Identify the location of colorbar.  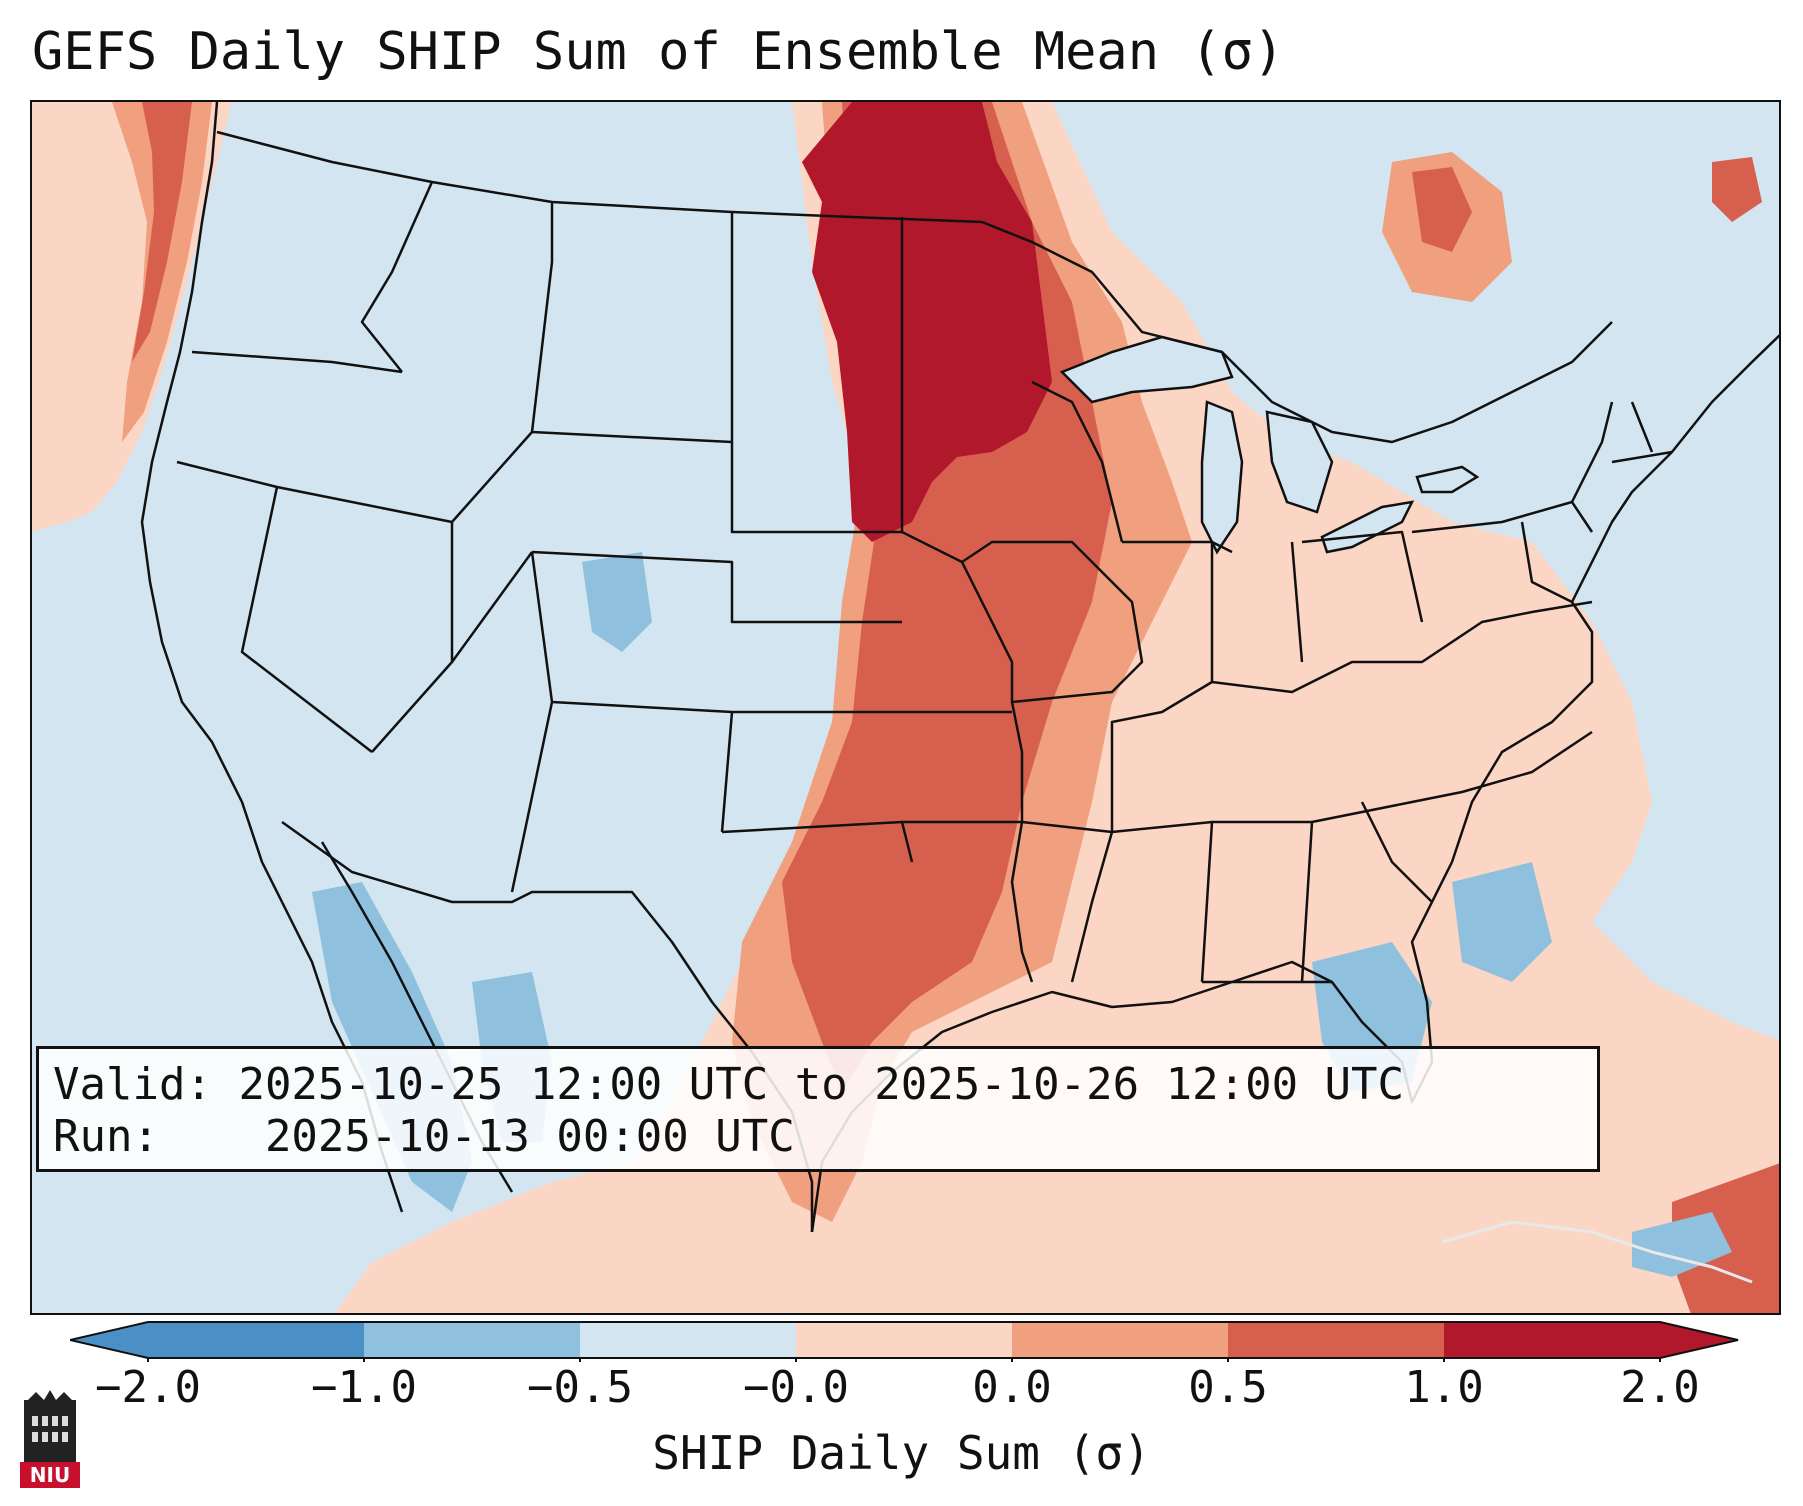
(904, 1341).